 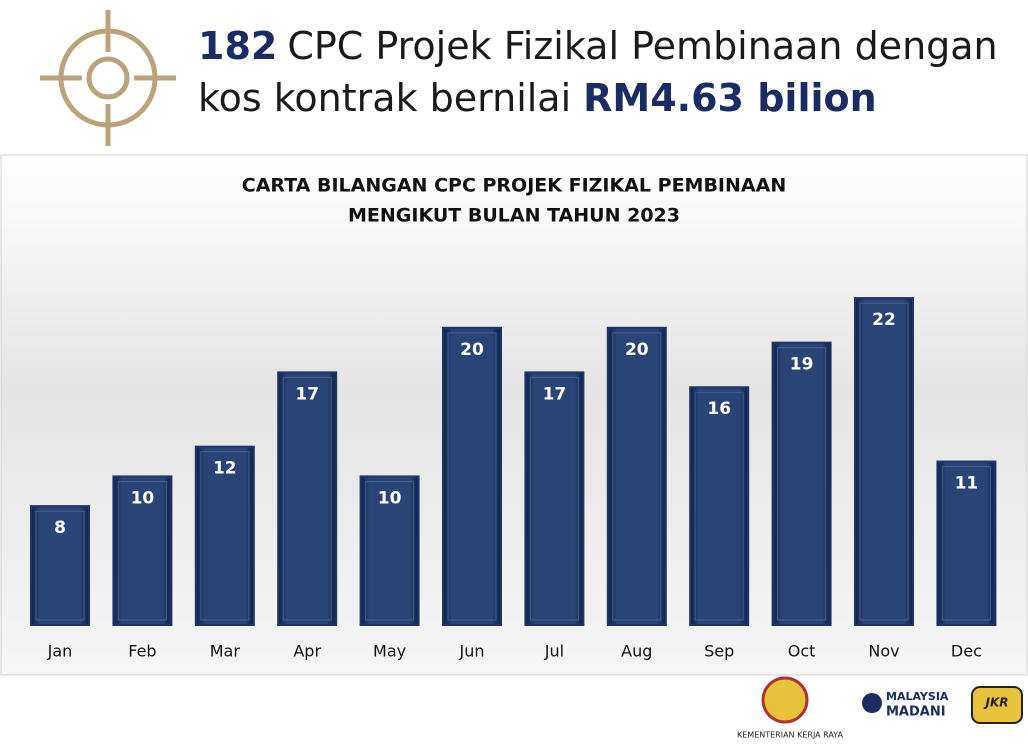 I want to click on x-tick-label: Sep, so click(x=719, y=651).